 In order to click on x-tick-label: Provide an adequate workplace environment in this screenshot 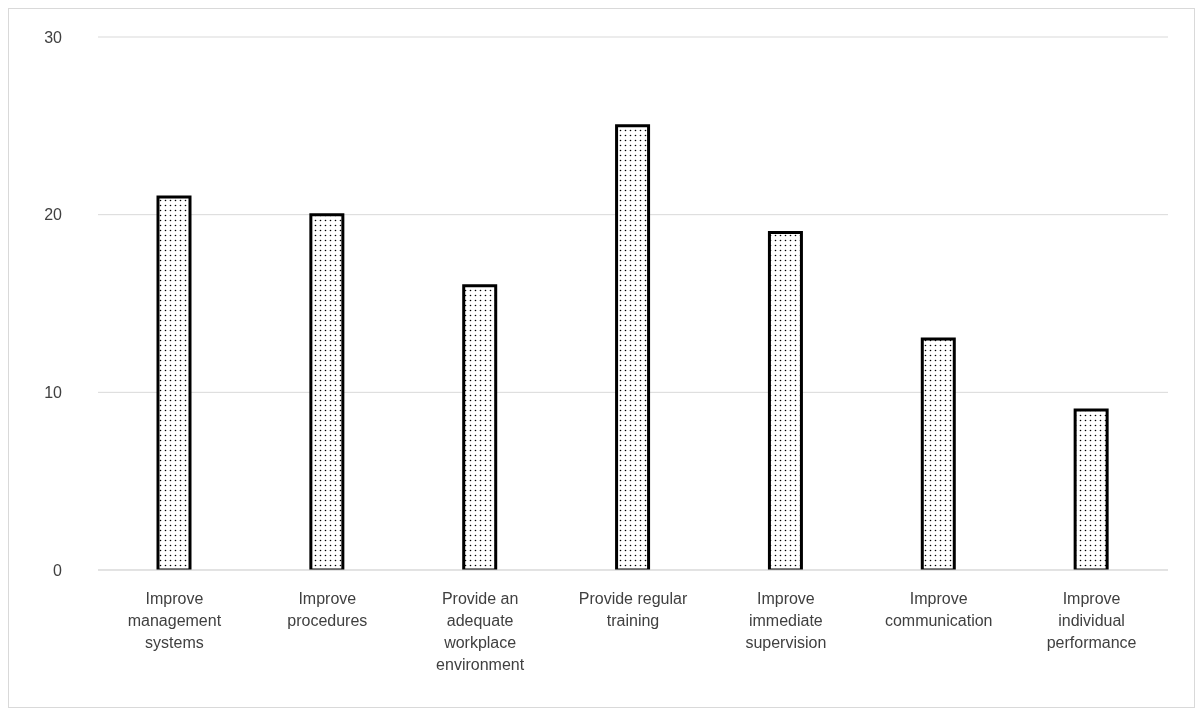, I will do `click(480, 631)`.